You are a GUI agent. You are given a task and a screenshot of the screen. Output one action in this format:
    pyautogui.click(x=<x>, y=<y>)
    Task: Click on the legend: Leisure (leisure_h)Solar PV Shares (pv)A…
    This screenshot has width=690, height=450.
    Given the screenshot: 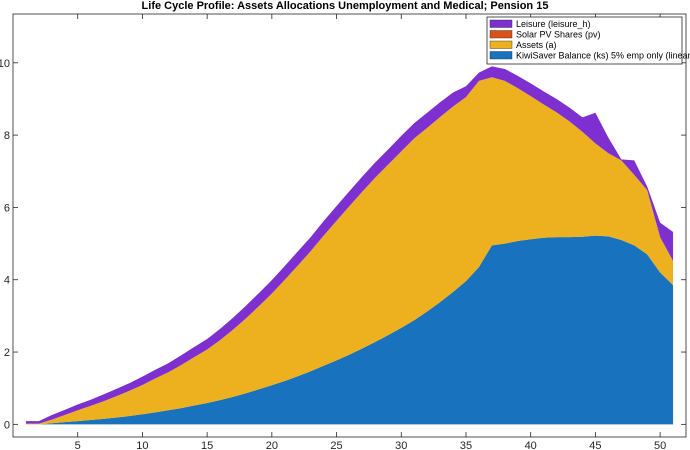 What is the action you would take?
    pyautogui.click(x=588, y=40)
    